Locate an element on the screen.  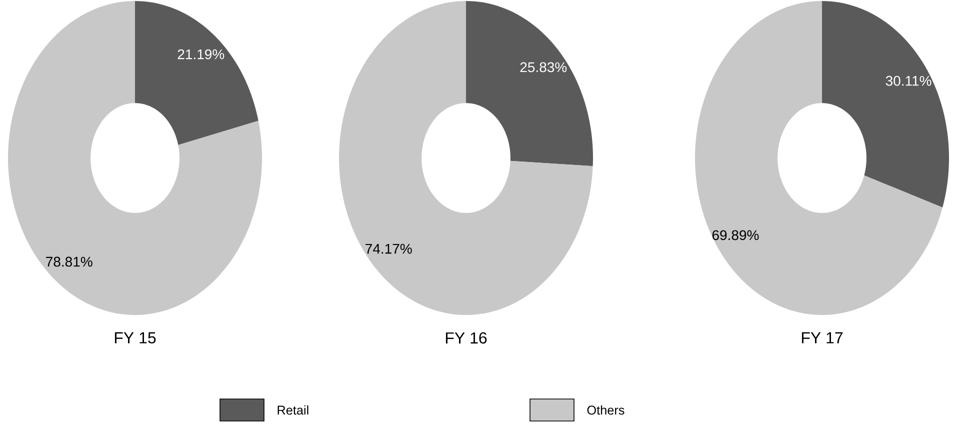
data-label: 25.83% is located at coordinates (543, 67).